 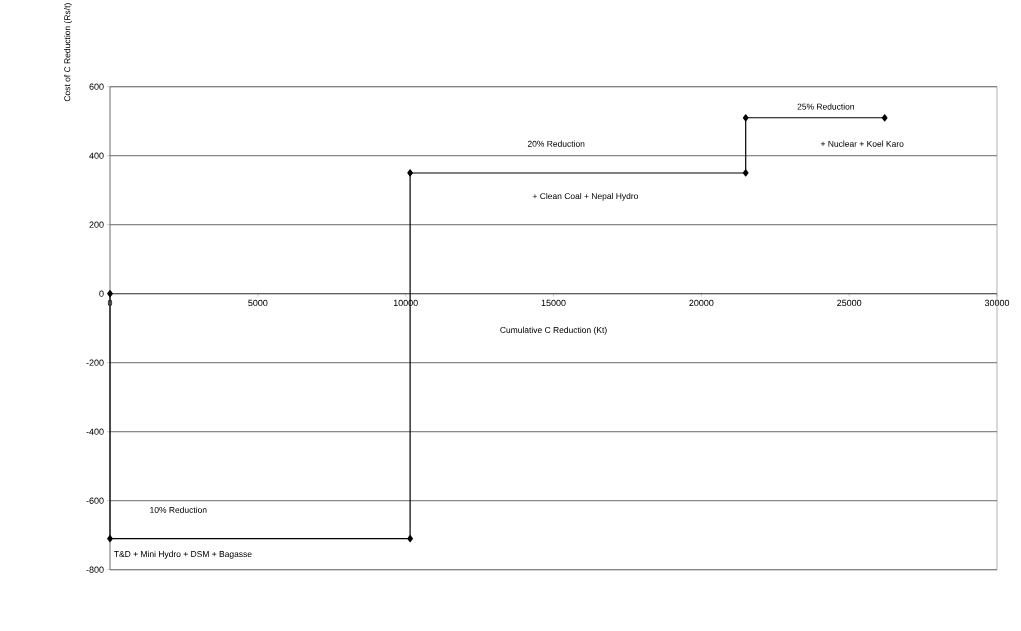 I want to click on annotation: T&D + Mini Hydro + DSM + Bagasse, so click(x=183, y=554).